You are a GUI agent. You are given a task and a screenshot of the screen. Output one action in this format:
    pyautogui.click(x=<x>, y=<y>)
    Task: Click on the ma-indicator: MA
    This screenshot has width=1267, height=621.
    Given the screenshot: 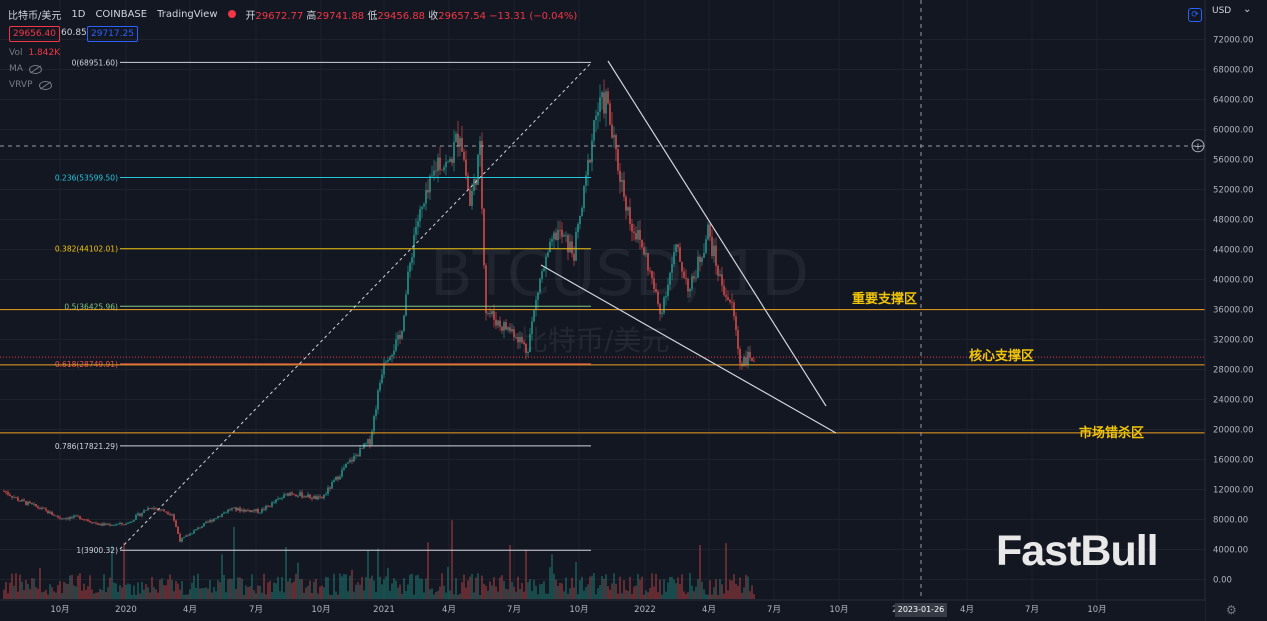 What is the action you would take?
    pyautogui.click(x=25, y=69)
    